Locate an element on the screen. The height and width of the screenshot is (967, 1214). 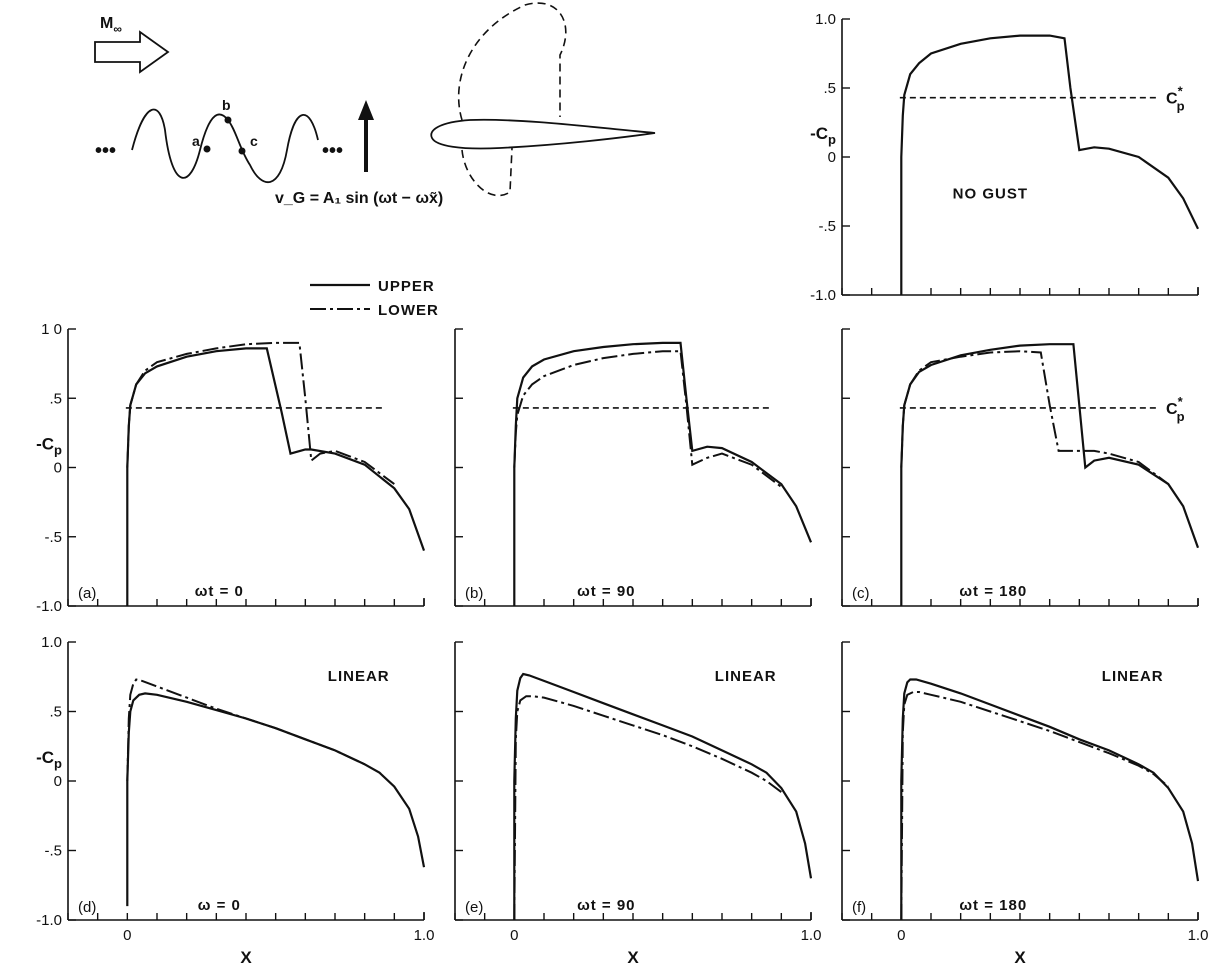
gust-velocity-arrowhead is located at coordinates (366, 110).